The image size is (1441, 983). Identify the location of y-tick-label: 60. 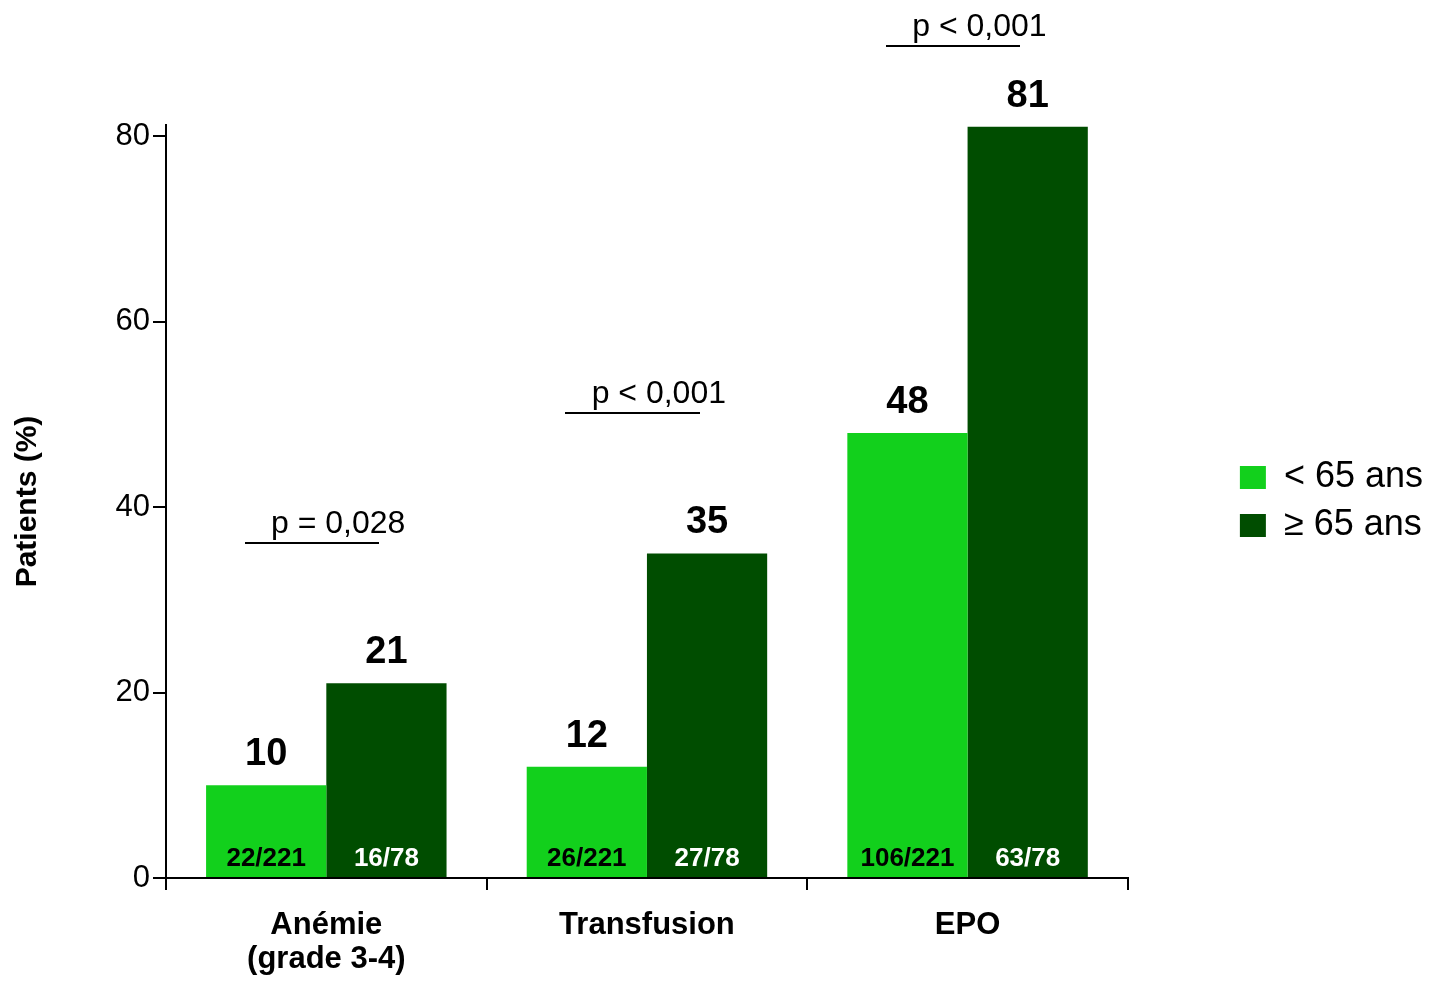
(132, 320).